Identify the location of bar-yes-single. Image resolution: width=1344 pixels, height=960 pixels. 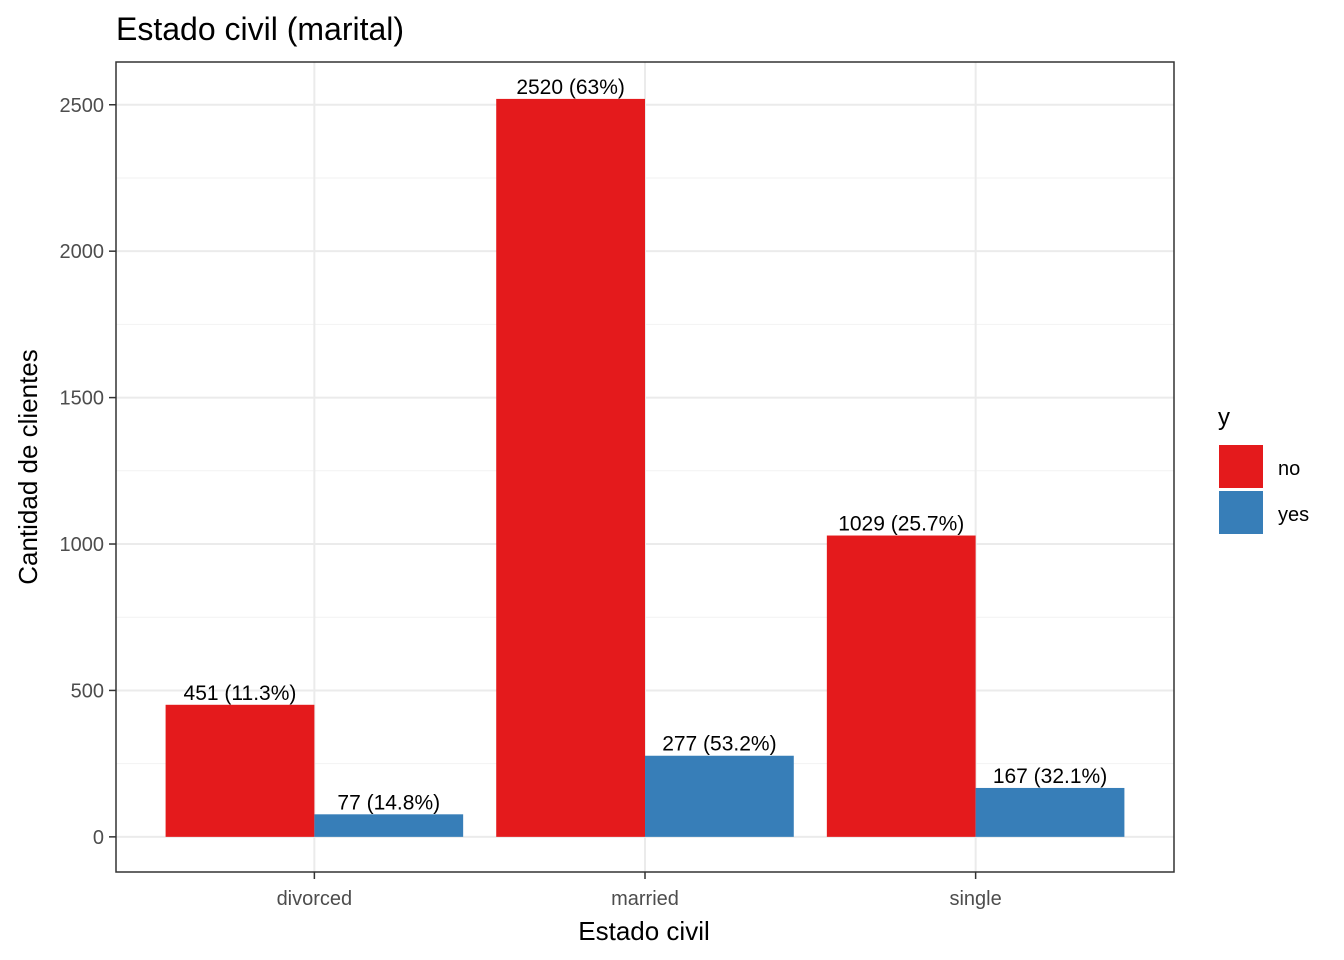
(1050, 812).